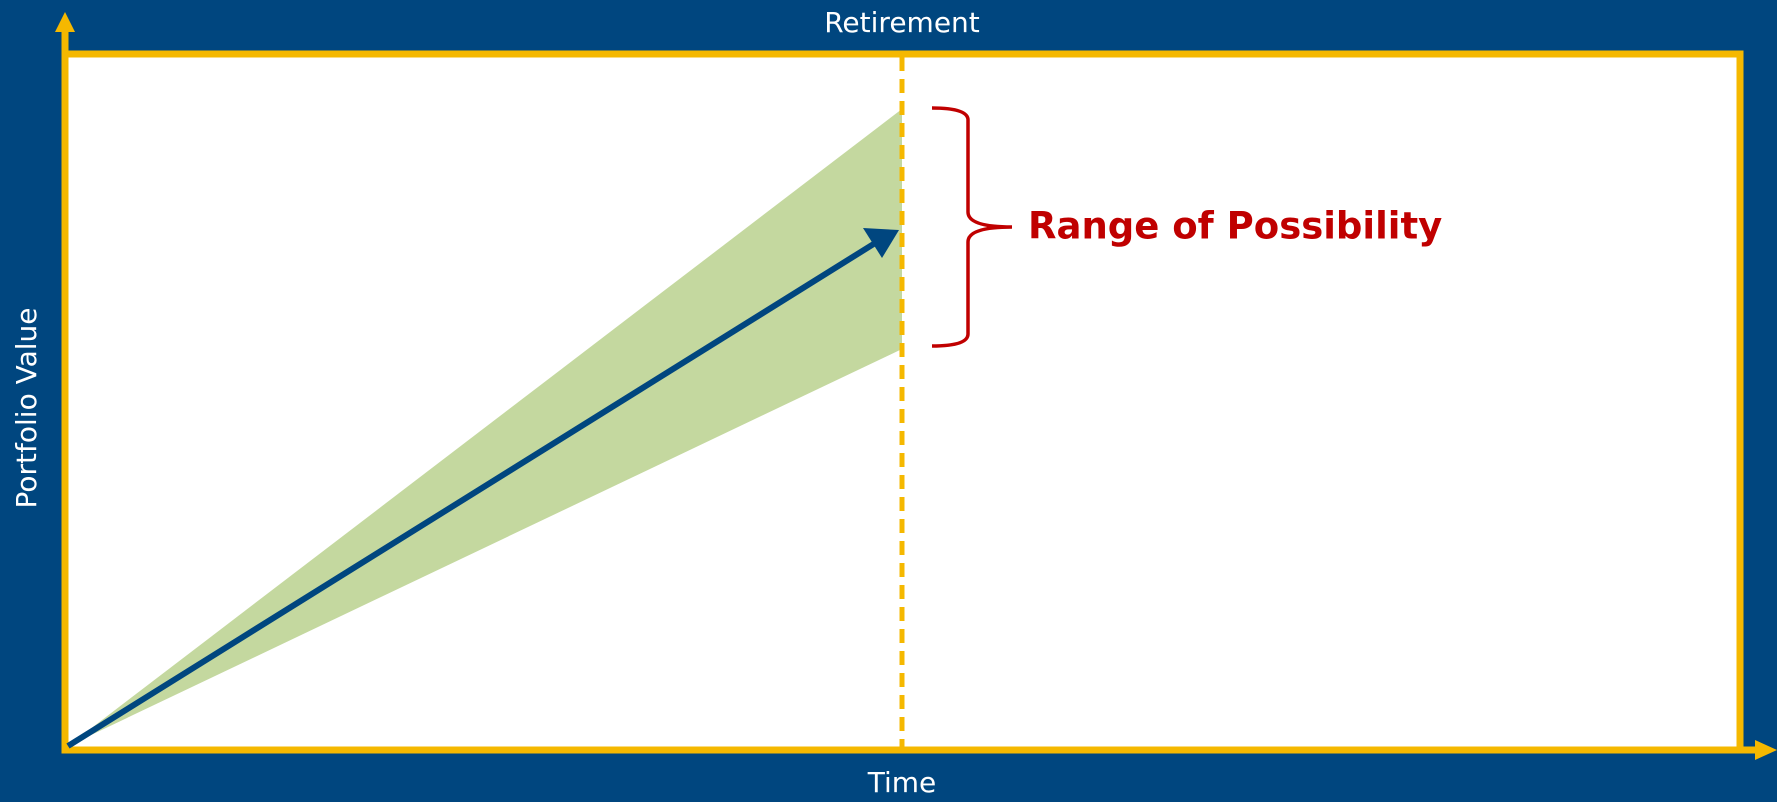 The image size is (1777, 802). Describe the element at coordinates (902, 782) in the screenshot. I see `x-axis-label: Time` at that location.